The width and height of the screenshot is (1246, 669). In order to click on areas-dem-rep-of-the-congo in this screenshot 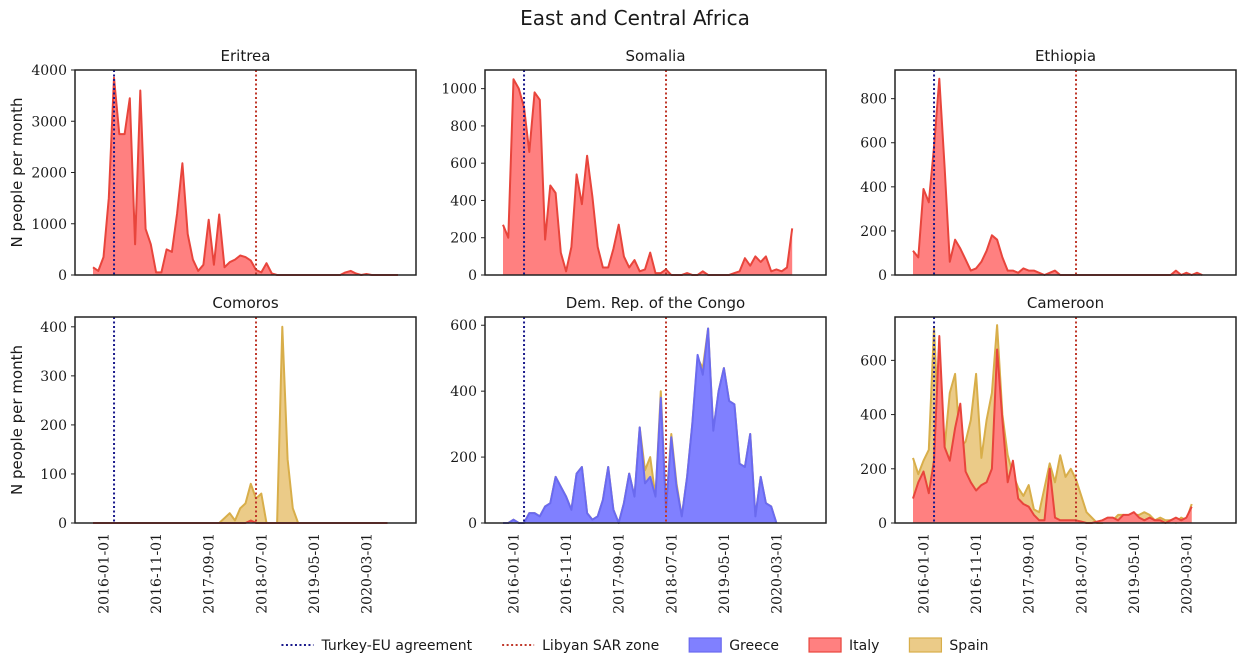, I will do `click(640, 425)`.